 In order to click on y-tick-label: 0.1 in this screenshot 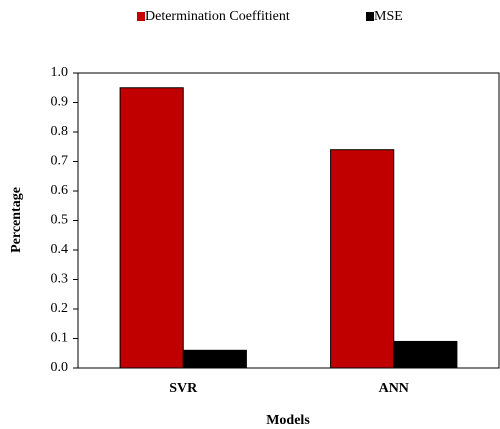, I will do `click(60, 338)`.